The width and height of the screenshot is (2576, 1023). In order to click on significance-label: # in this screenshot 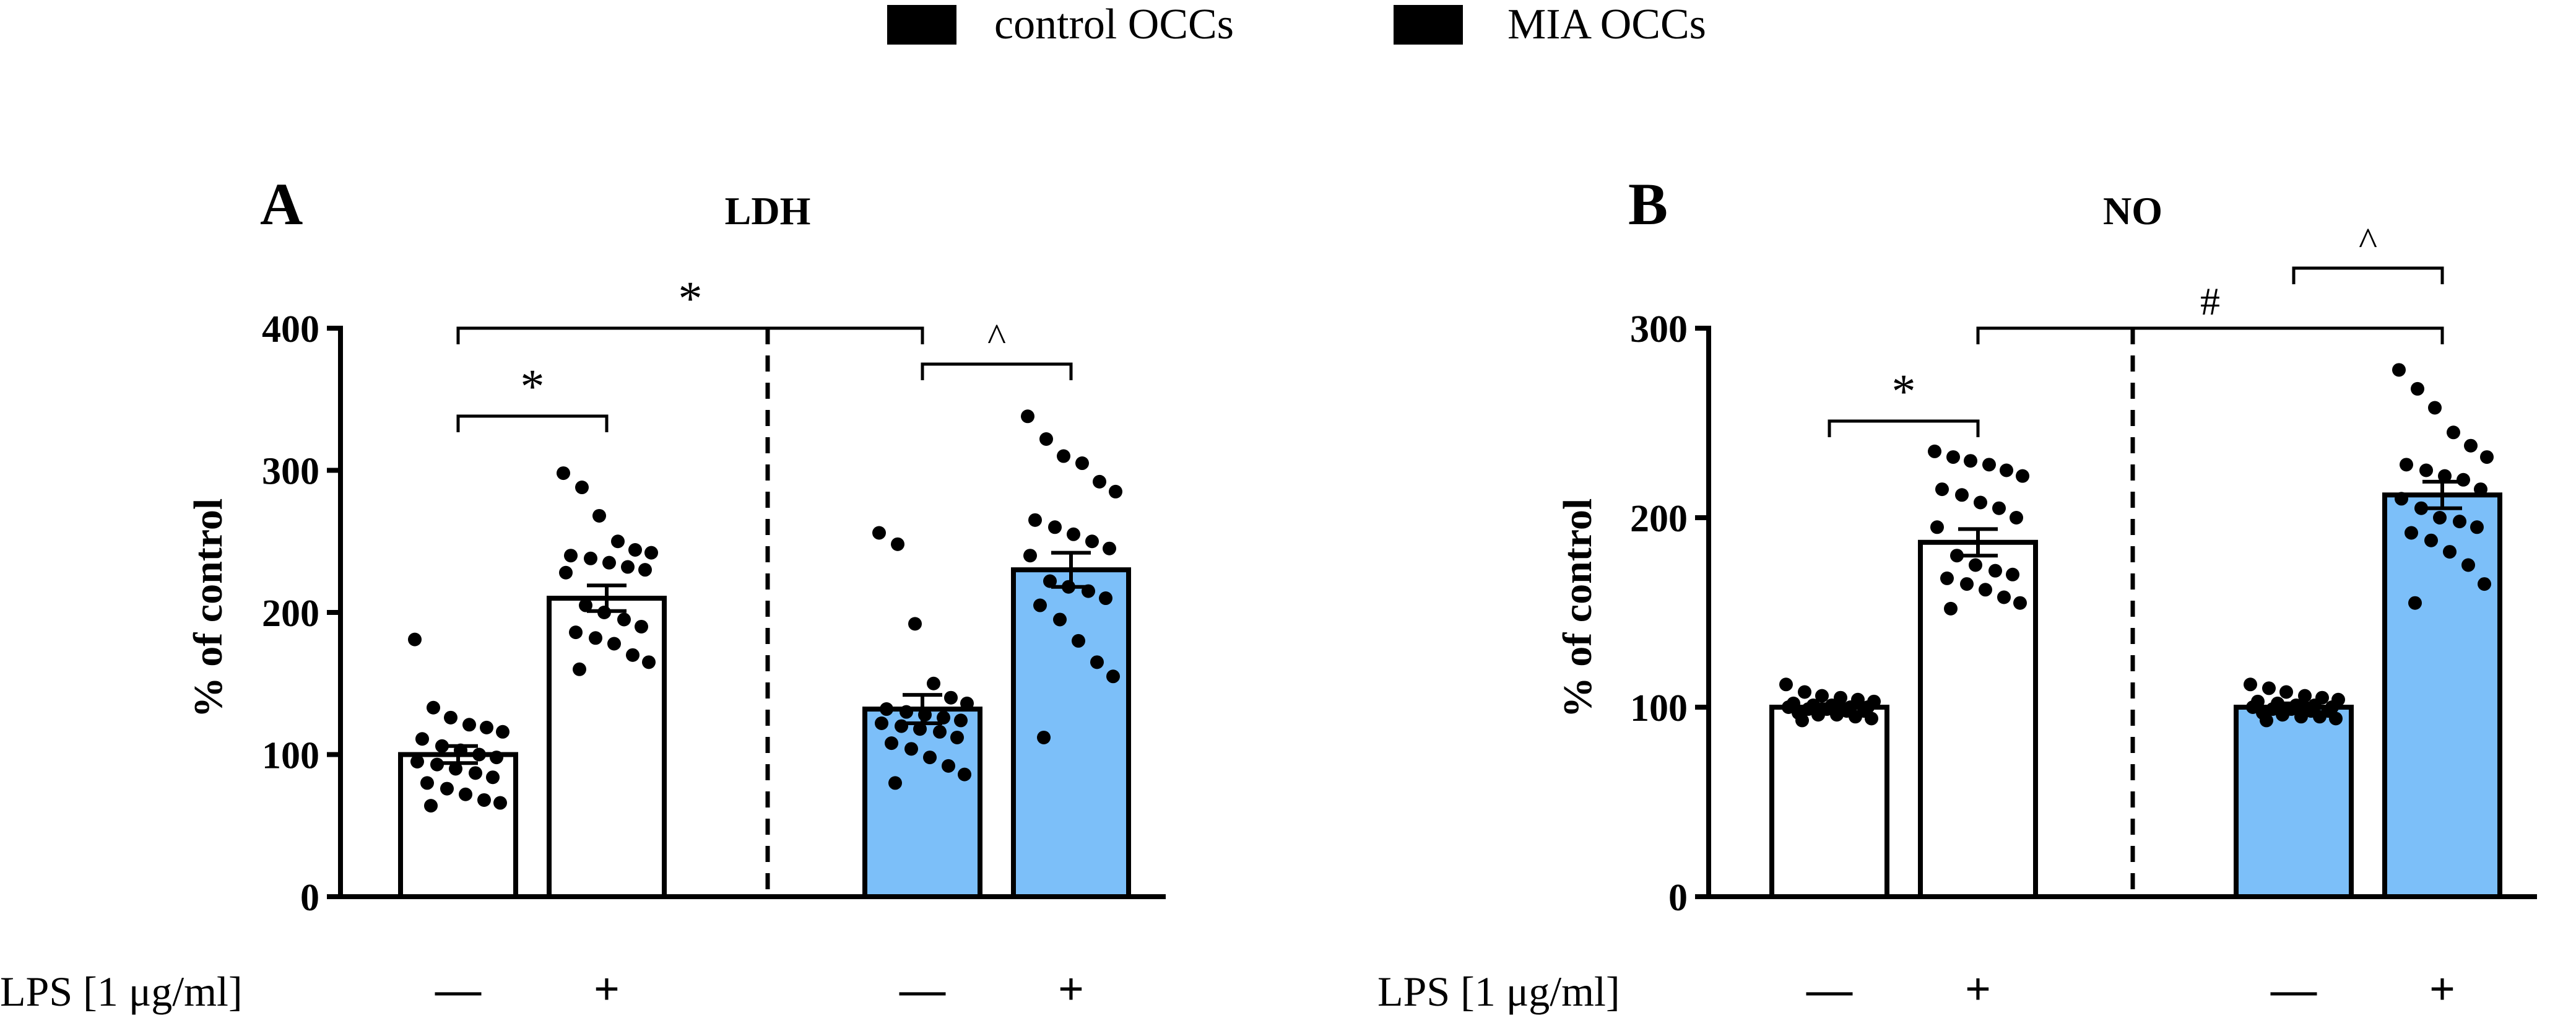, I will do `click(2210, 301)`.